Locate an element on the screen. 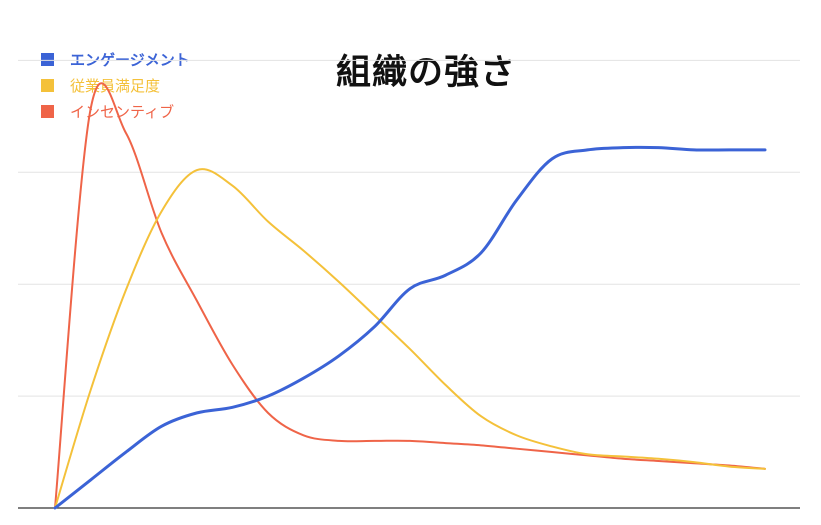 The width and height of the screenshot is (821, 525). legend-item-satisfaction: 従業員満足度 is located at coordinates (115, 85).